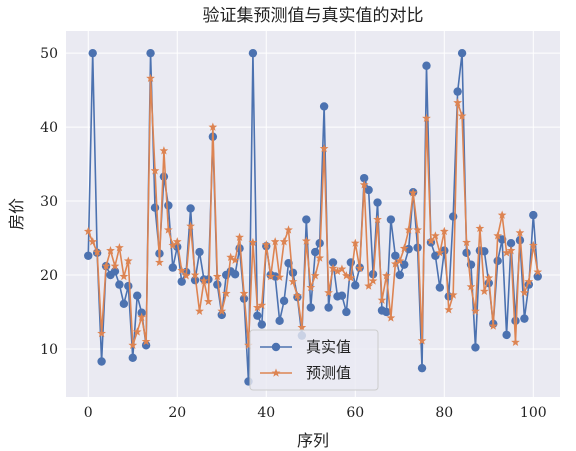 The width and height of the screenshot is (576, 451). Describe the element at coordinates (313, 16) in the screenshot. I see `chart-title: 验证集预测值与真实值的对比` at that location.